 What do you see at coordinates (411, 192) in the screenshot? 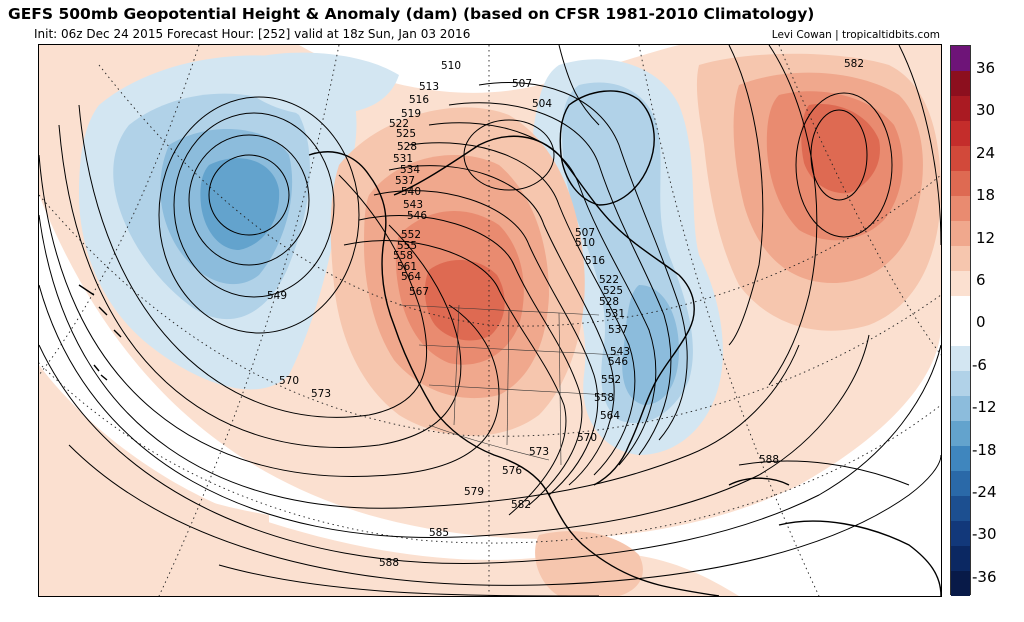
I see `contour-label-540: 540` at bounding box center [411, 192].